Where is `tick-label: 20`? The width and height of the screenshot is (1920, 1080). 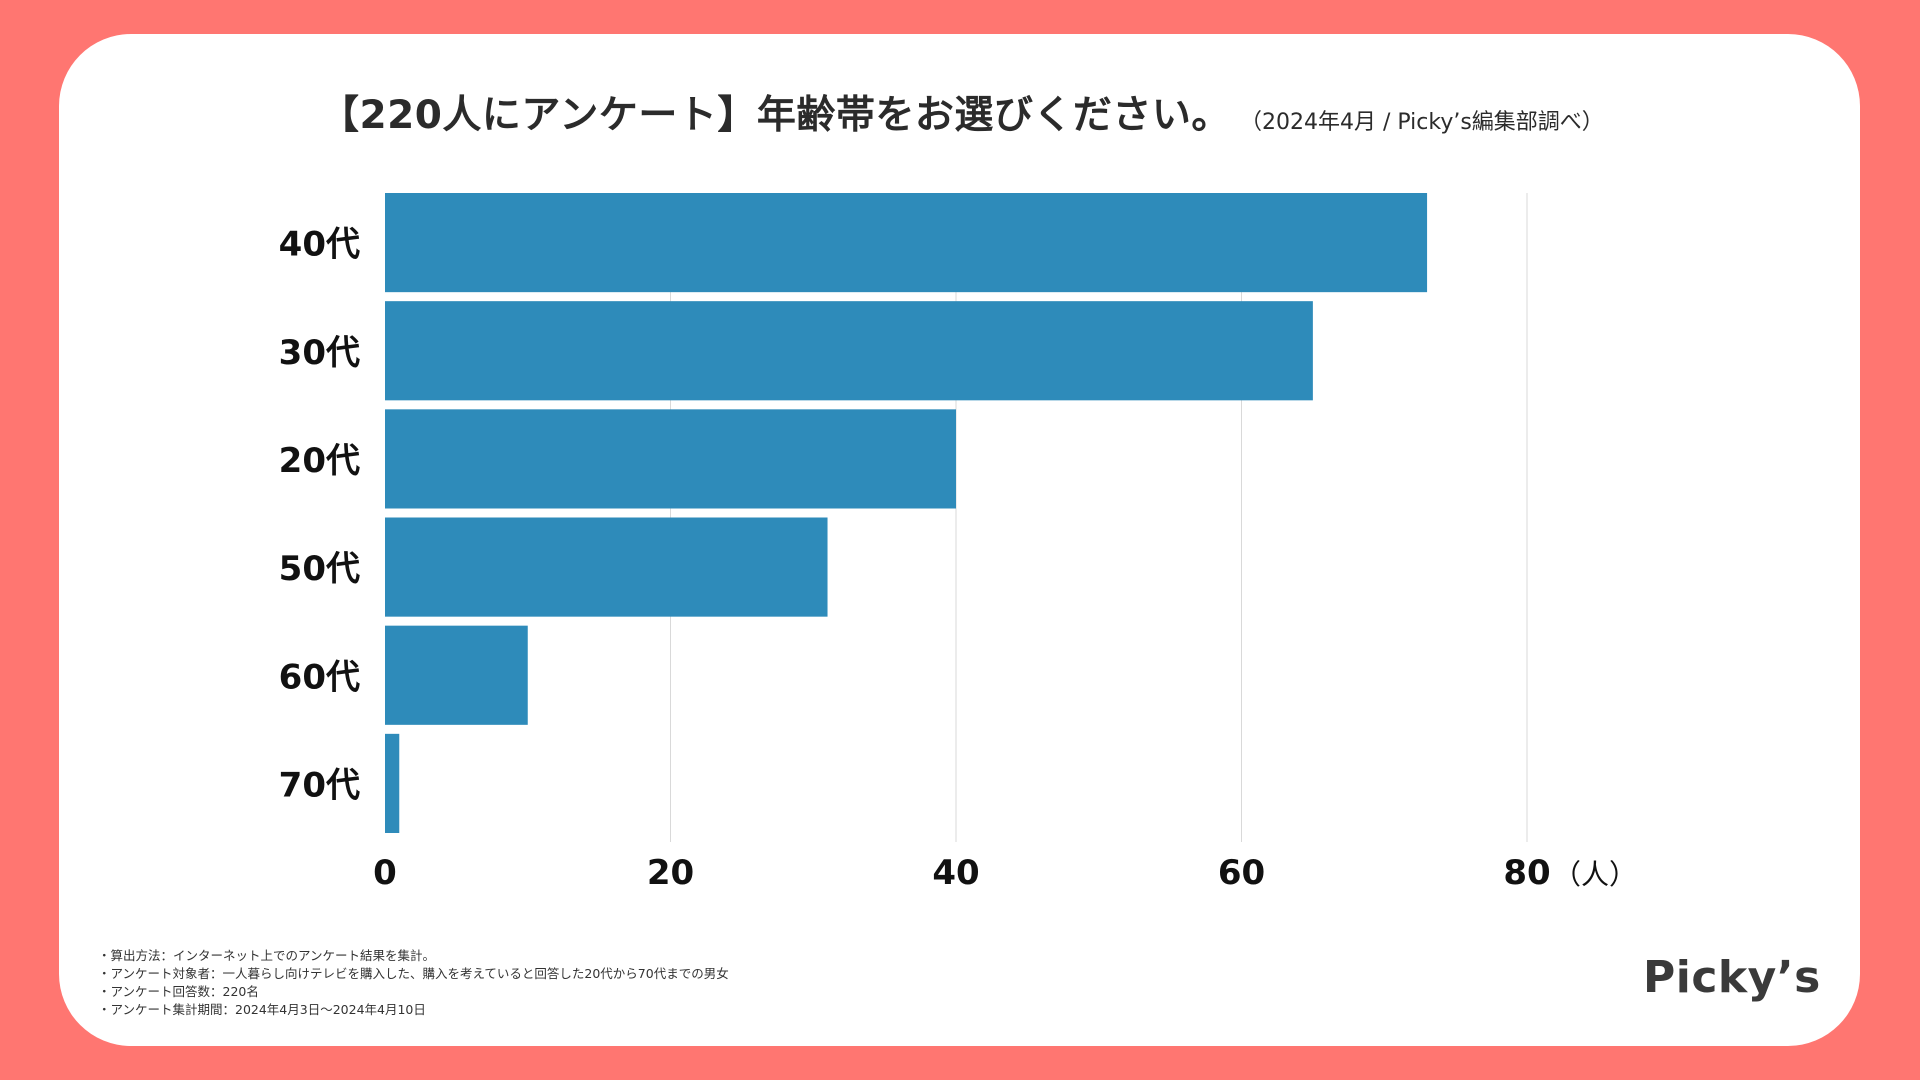 tick-label: 20 is located at coordinates (670, 873).